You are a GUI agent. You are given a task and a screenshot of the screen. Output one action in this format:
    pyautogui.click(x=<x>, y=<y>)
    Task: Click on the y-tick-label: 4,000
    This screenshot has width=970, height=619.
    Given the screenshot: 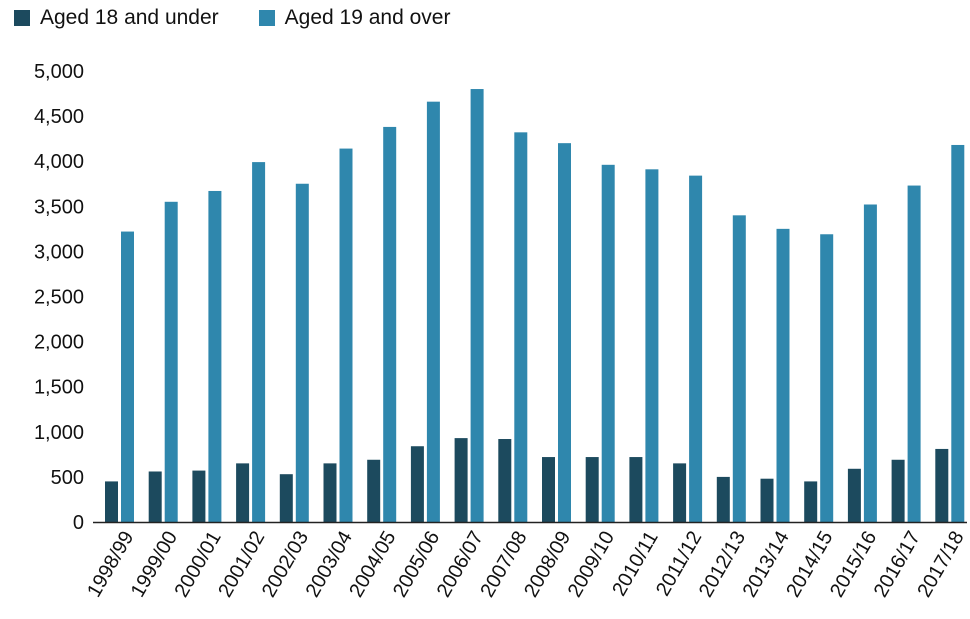 What is the action you would take?
    pyautogui.click(x=59, y=162)
    